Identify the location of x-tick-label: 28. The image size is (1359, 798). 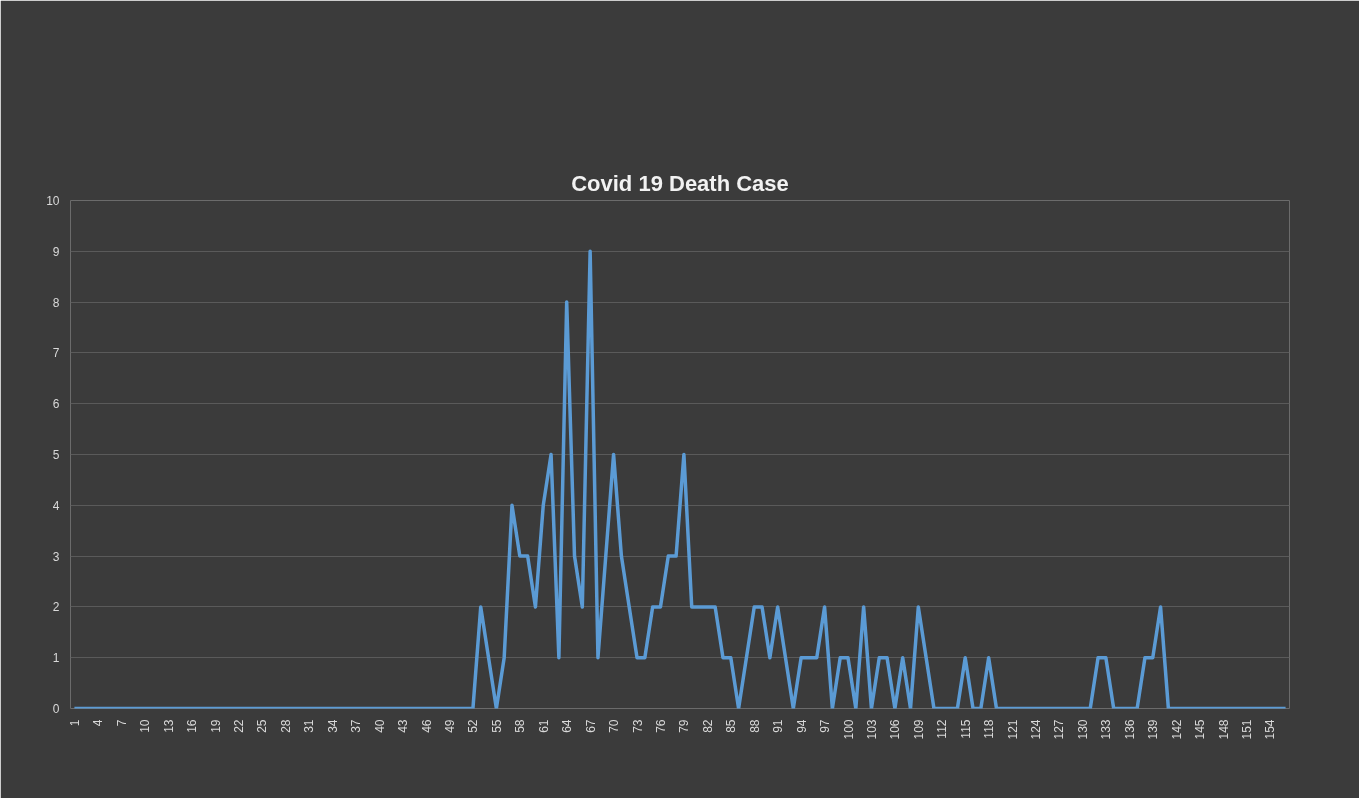
(285, 726).